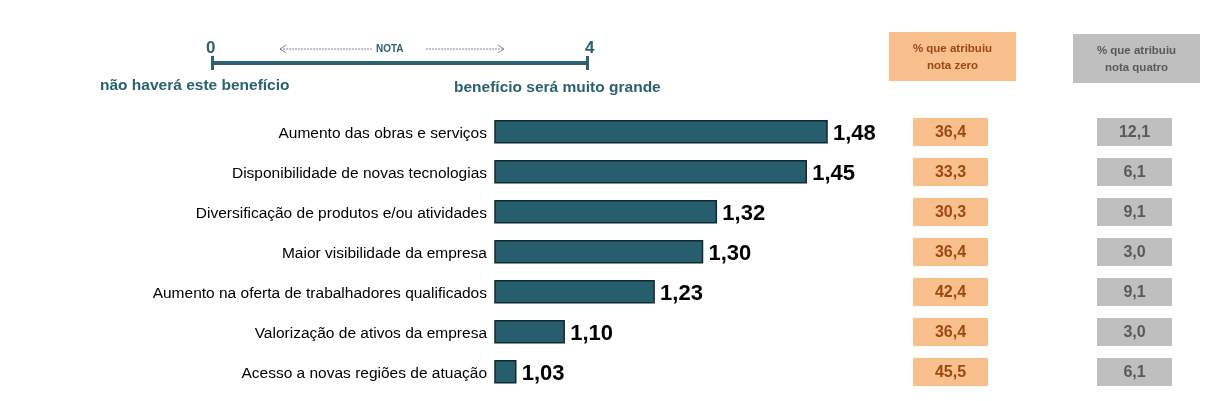 Image resolution: width=1231 pixels, height=401 pixels. Describe the element at coordinates (359, 172) in the screenshot. I see `y-tick-label: Disponibilidade de novas tecnologias` at that location.